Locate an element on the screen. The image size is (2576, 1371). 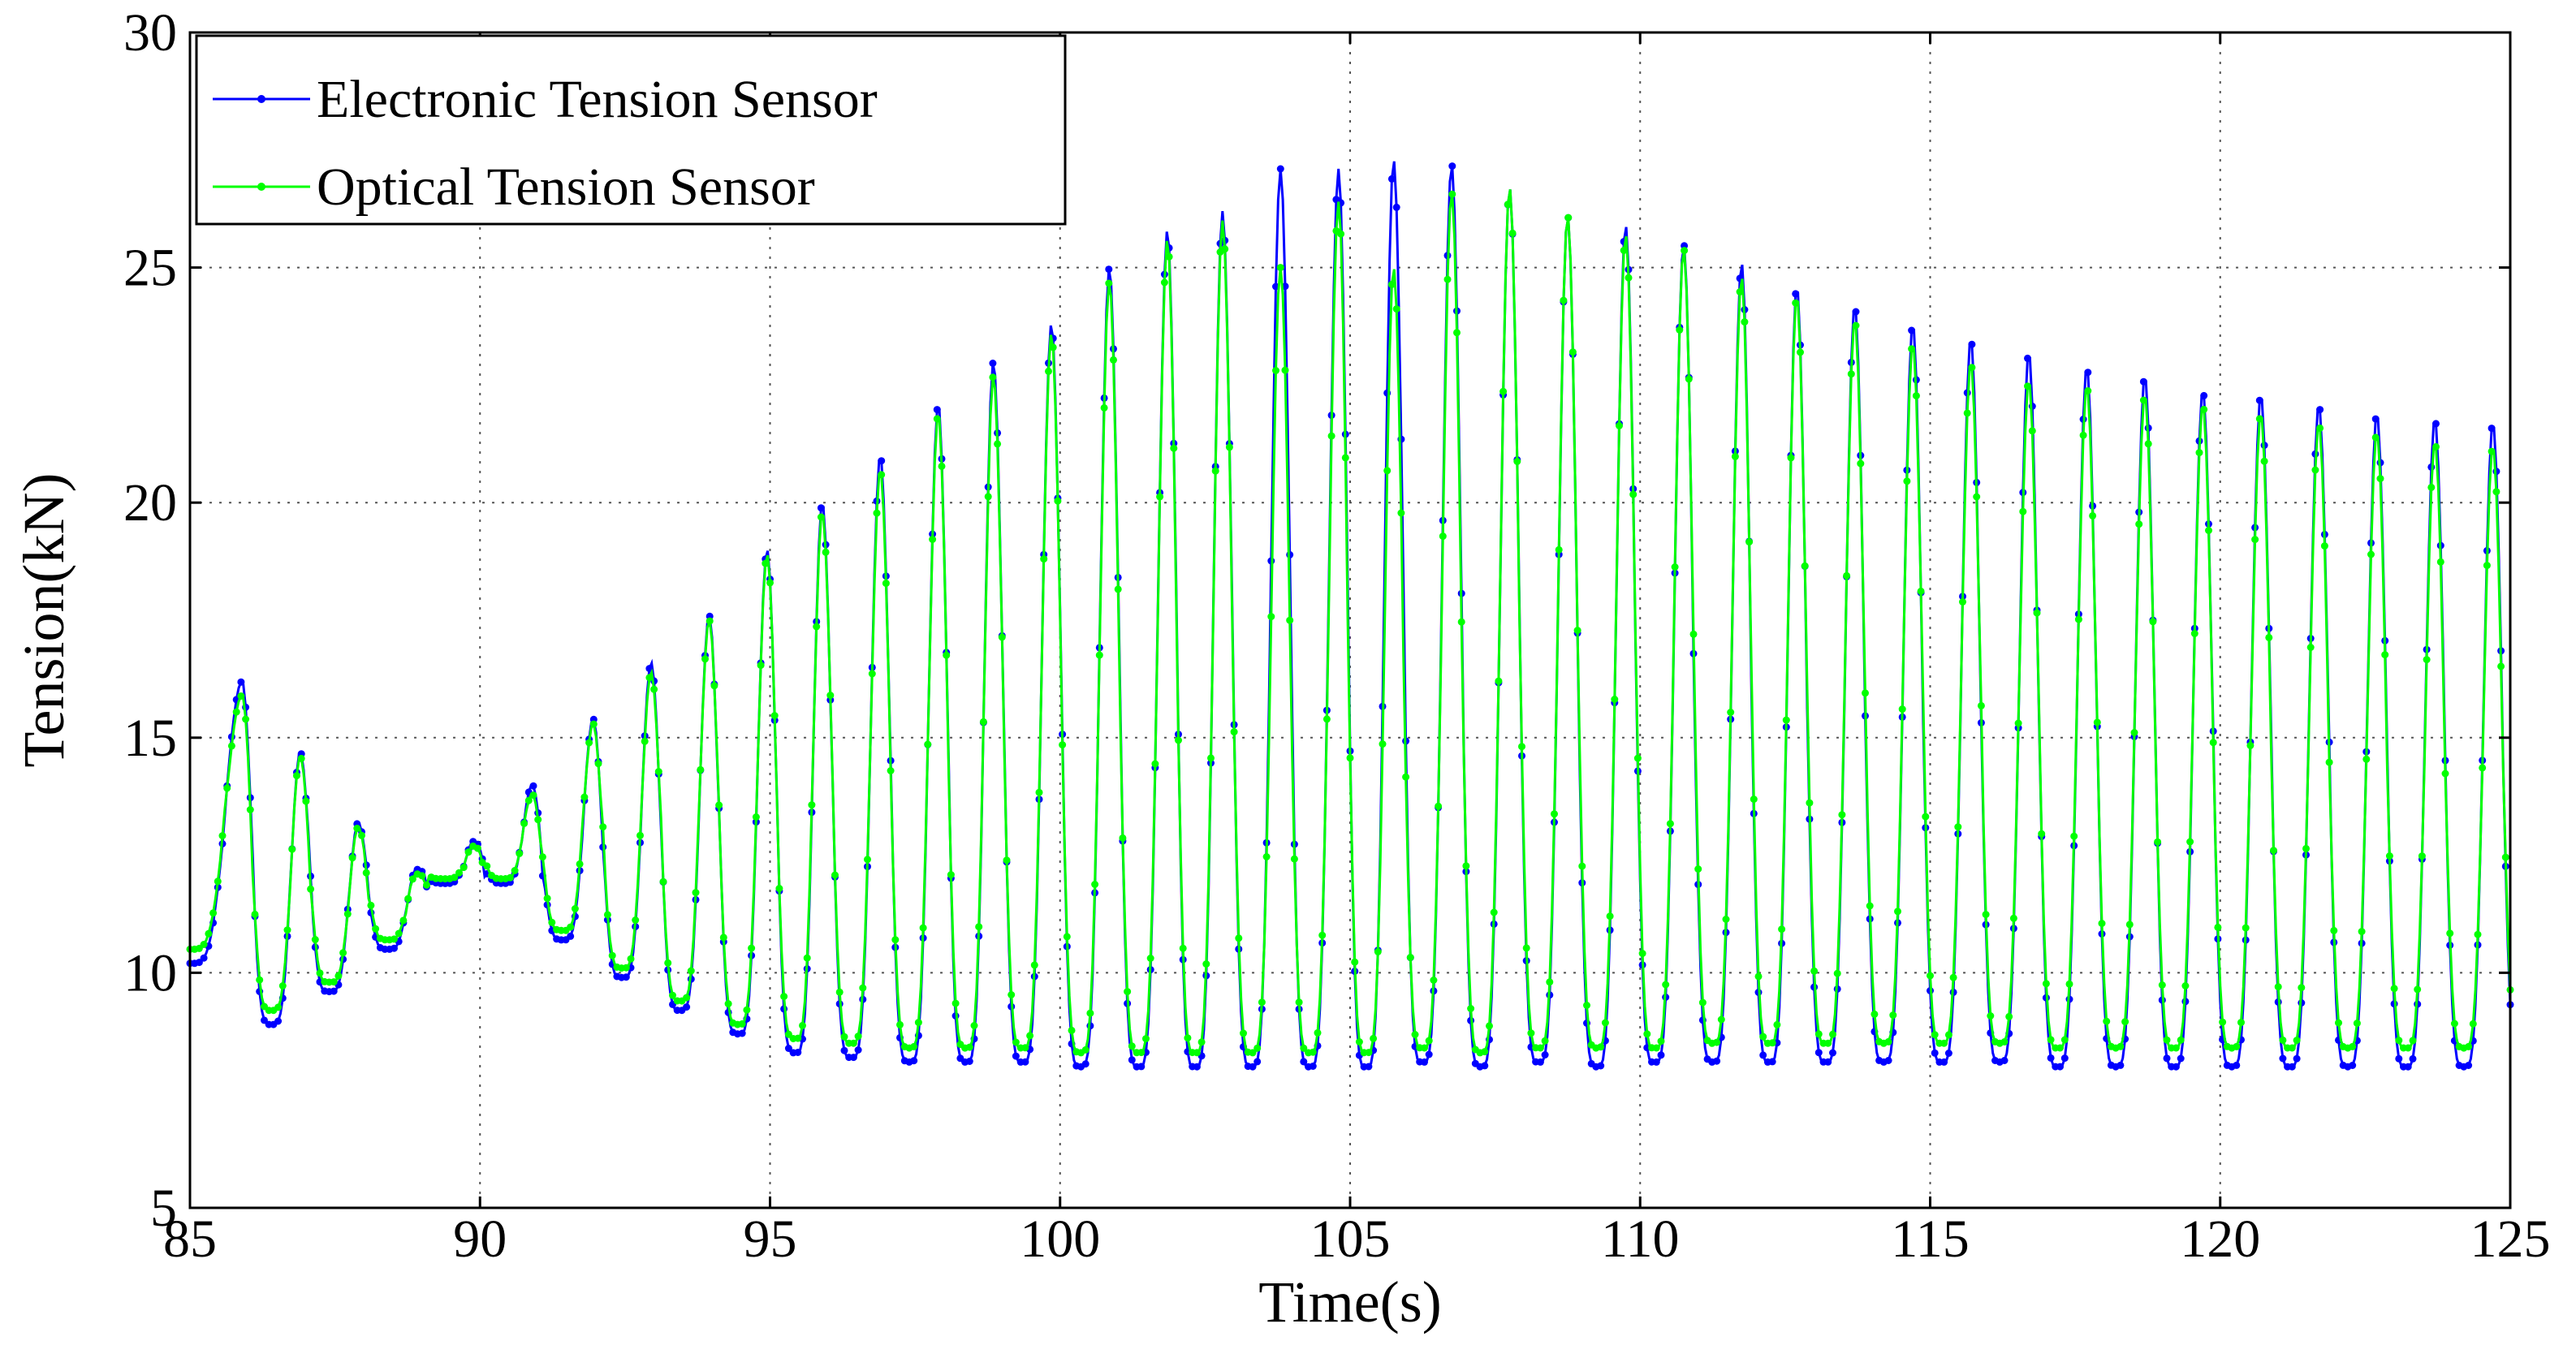
y-tick-label-5: 5 is located at coordinates (163, 1208).